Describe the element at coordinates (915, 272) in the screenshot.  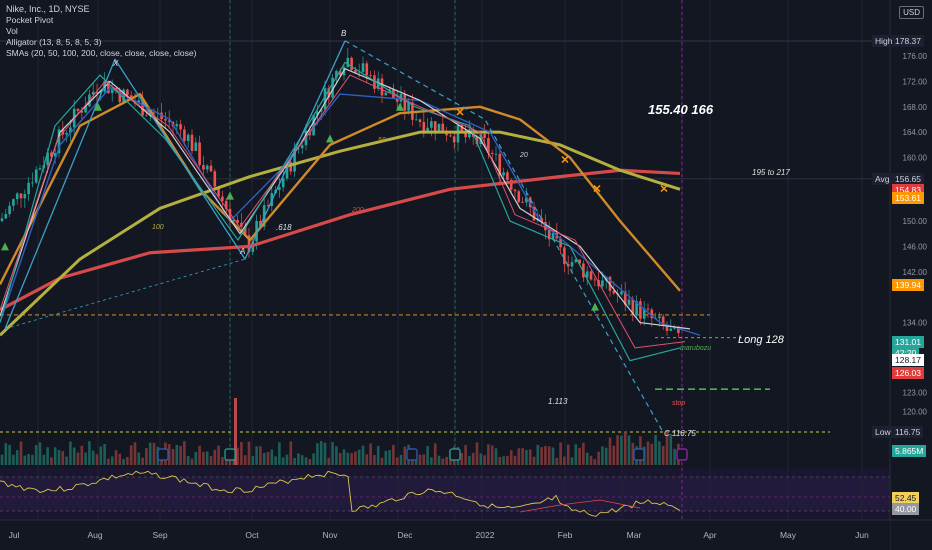
I see `price-tick-label: 142.00` at that location.